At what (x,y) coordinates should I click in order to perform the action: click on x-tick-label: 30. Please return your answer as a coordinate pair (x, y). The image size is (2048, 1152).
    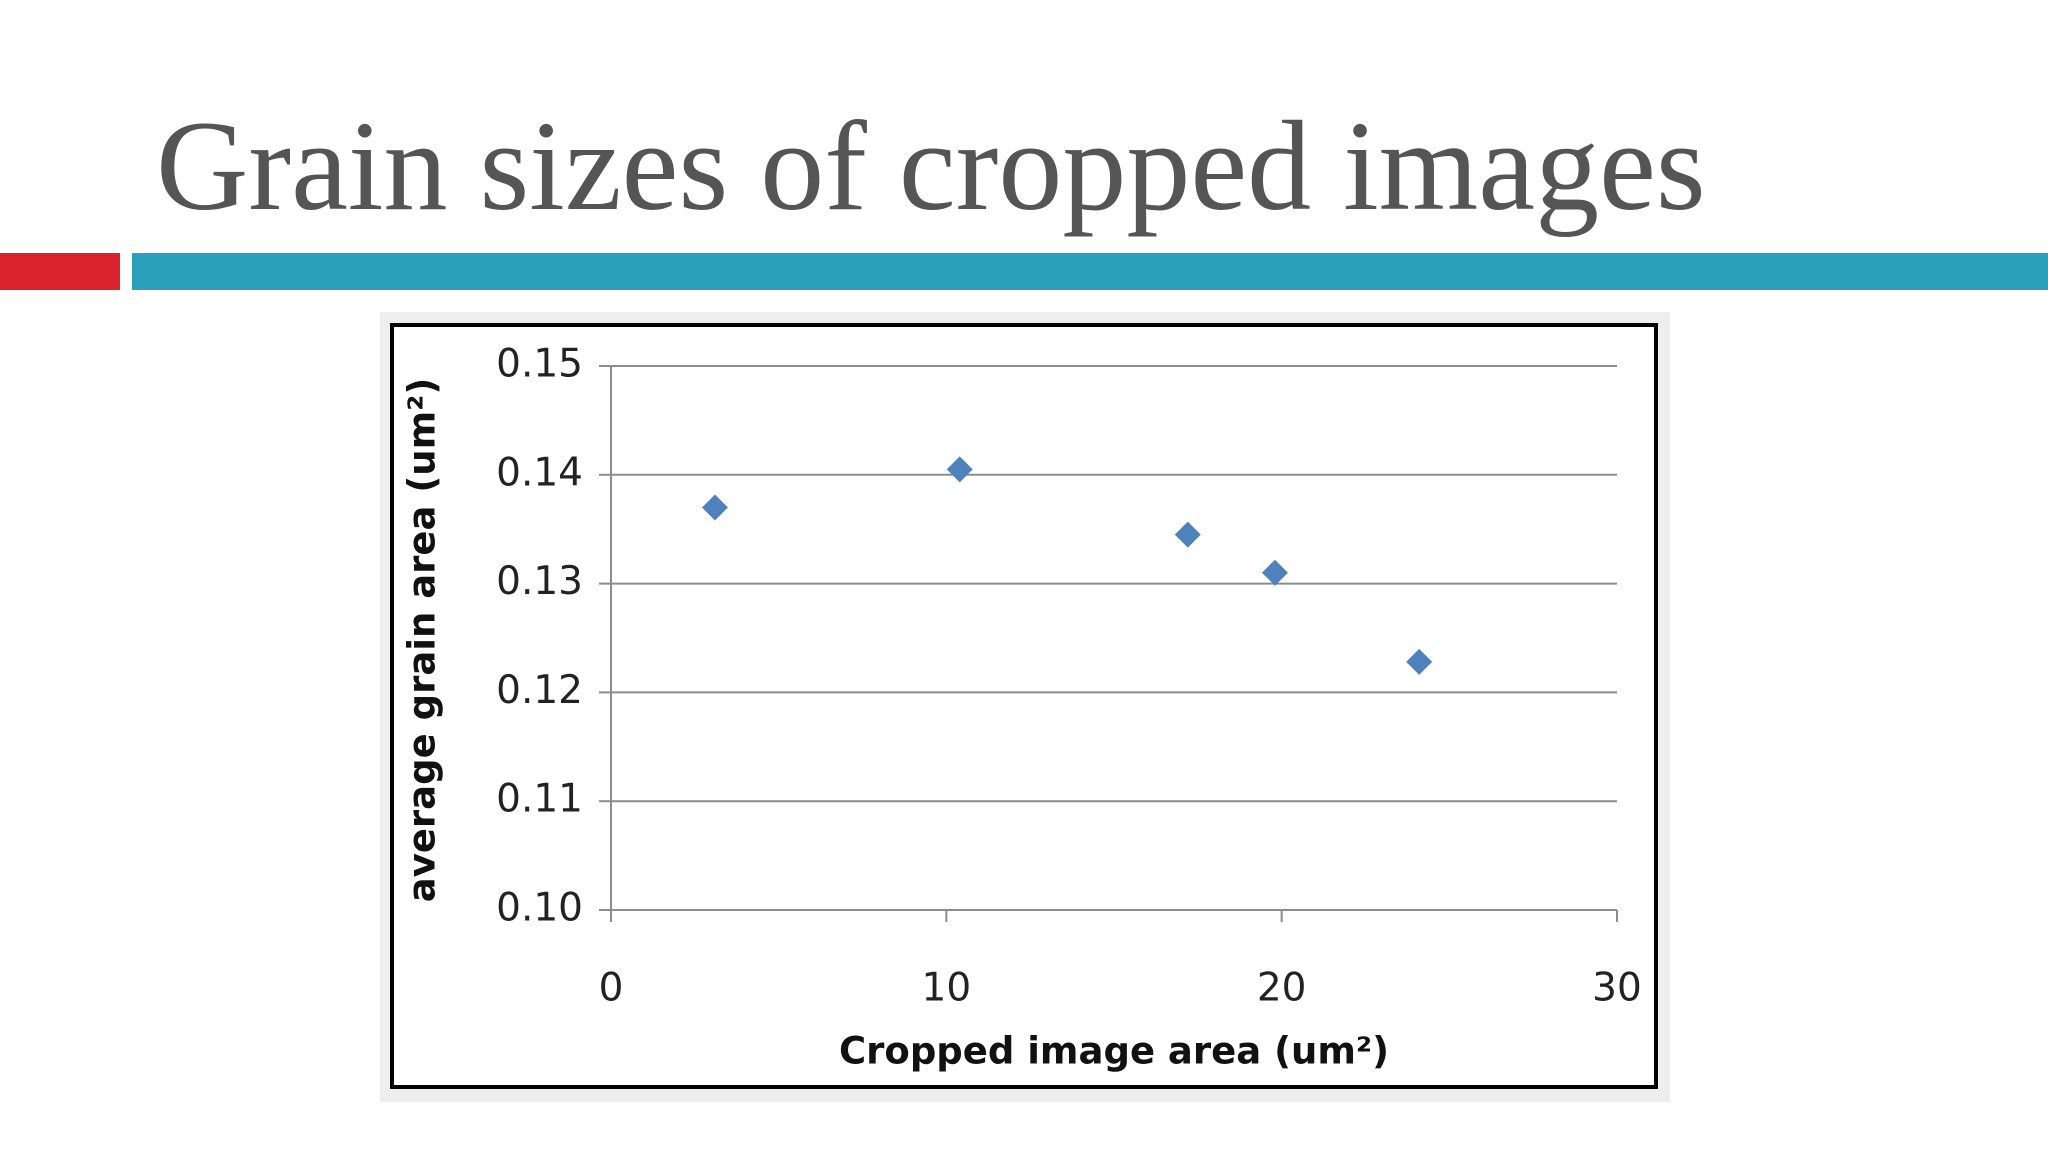
    Looking at the image, I should click on (1617, 988).